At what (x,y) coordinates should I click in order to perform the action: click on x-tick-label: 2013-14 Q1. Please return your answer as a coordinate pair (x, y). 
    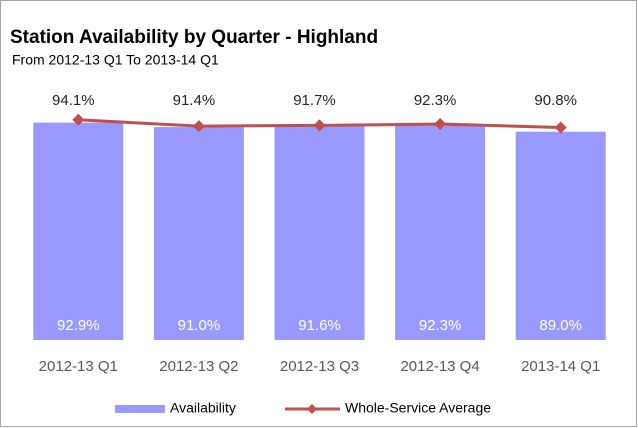
    Looking at the image, I should click on (560, 366).